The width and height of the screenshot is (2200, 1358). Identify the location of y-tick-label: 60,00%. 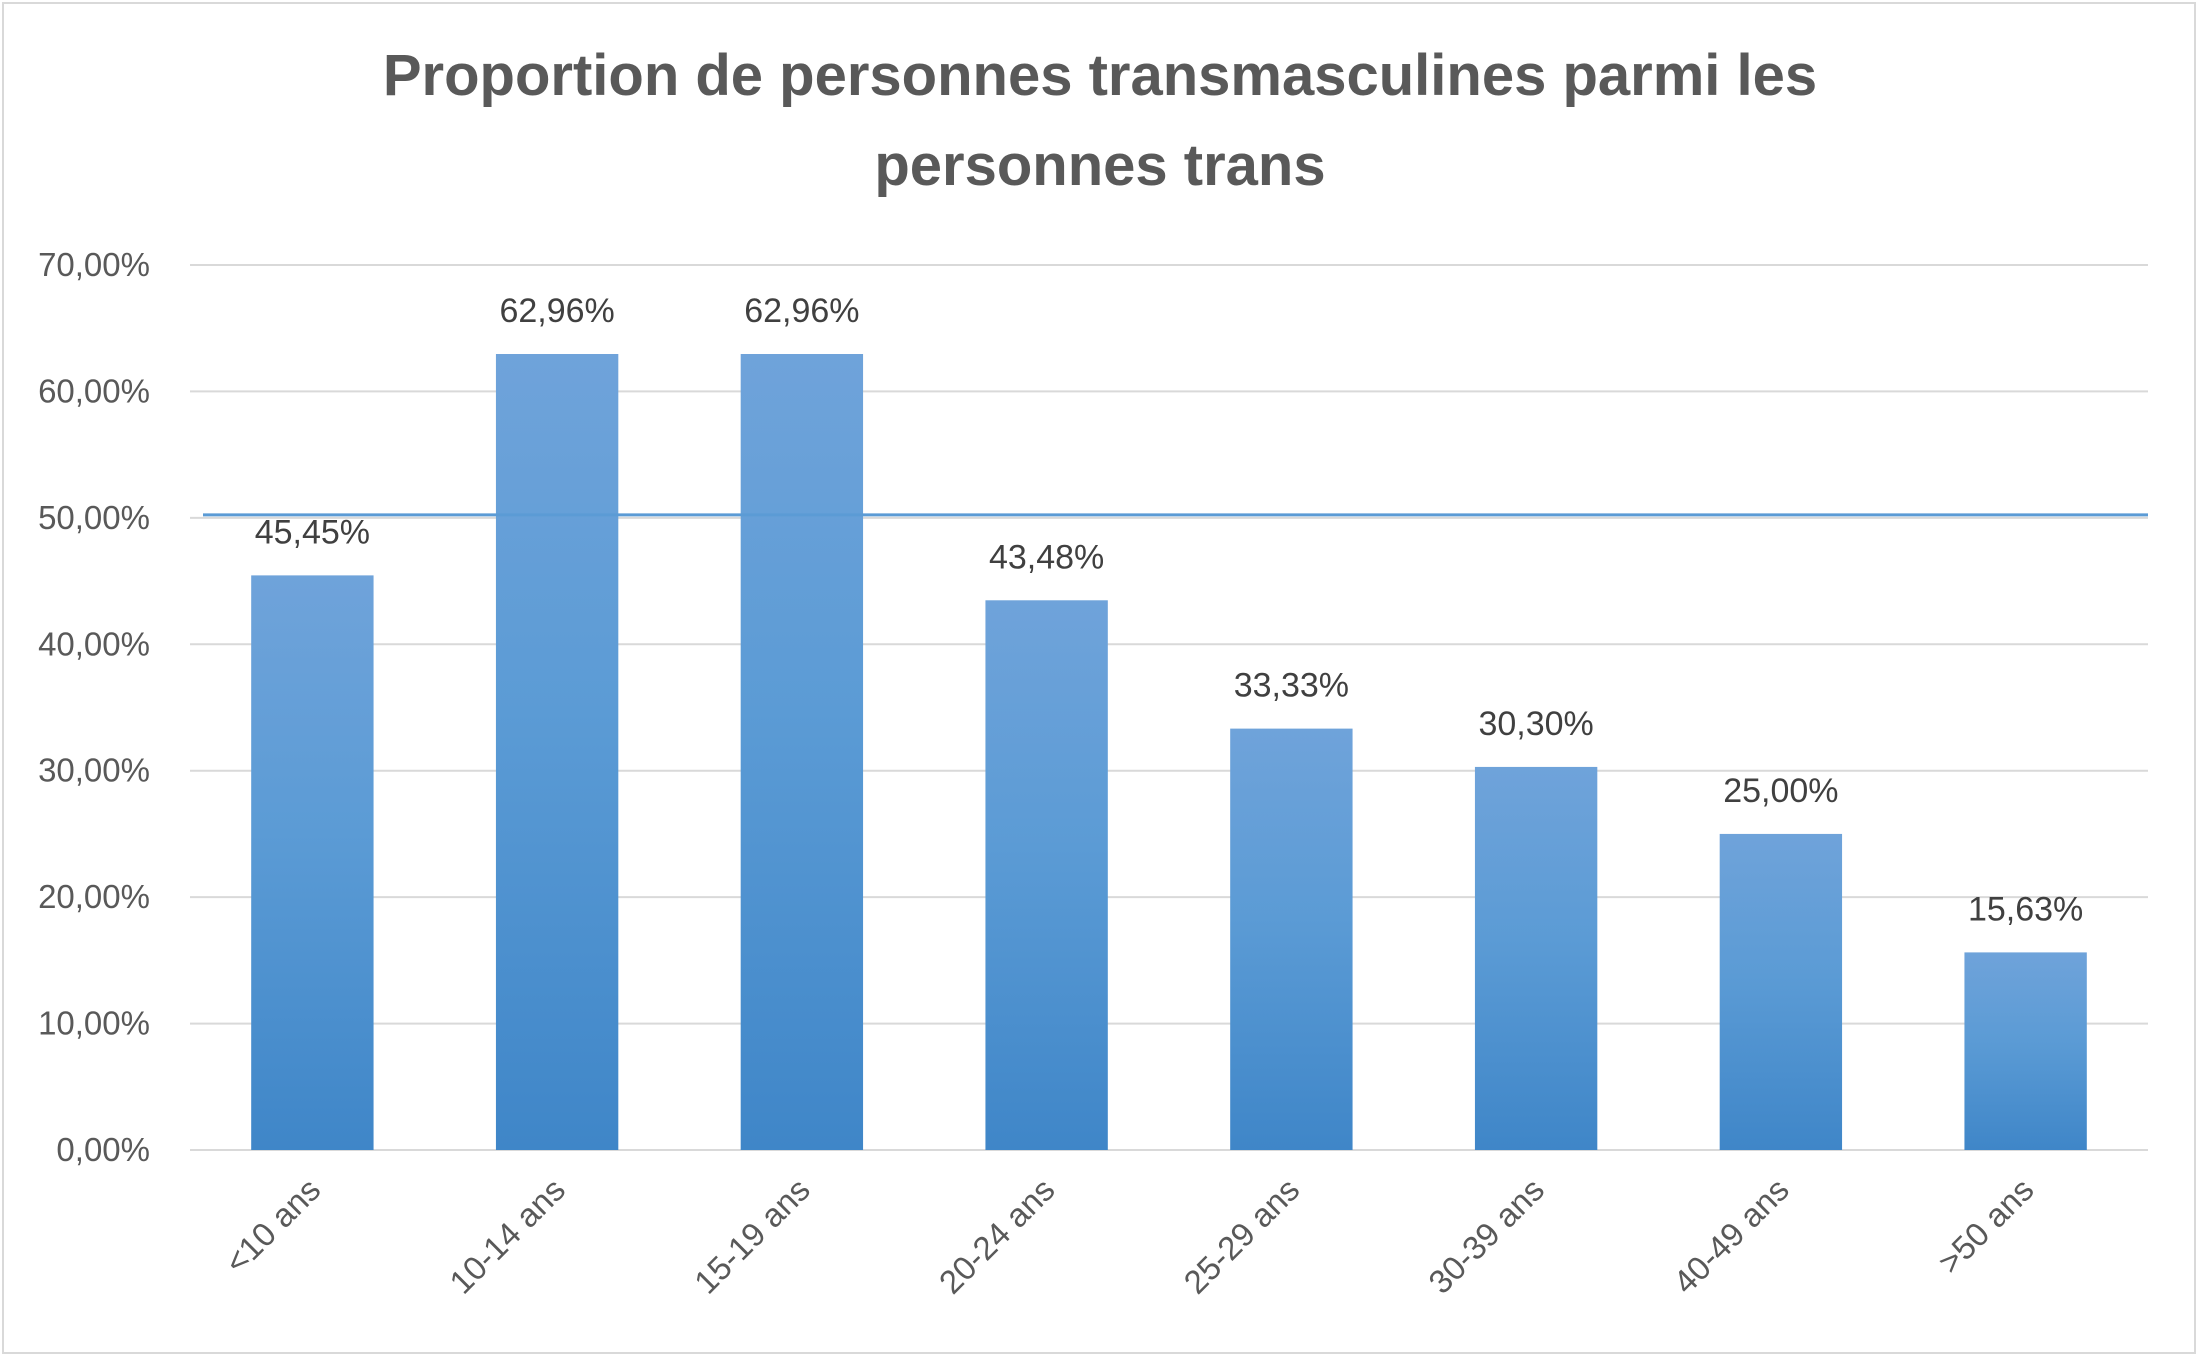
(94, 390).